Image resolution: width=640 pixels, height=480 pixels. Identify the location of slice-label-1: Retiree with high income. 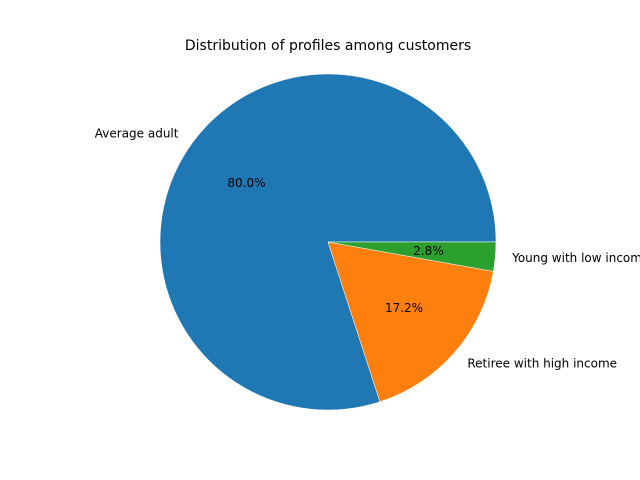
(542, 363).